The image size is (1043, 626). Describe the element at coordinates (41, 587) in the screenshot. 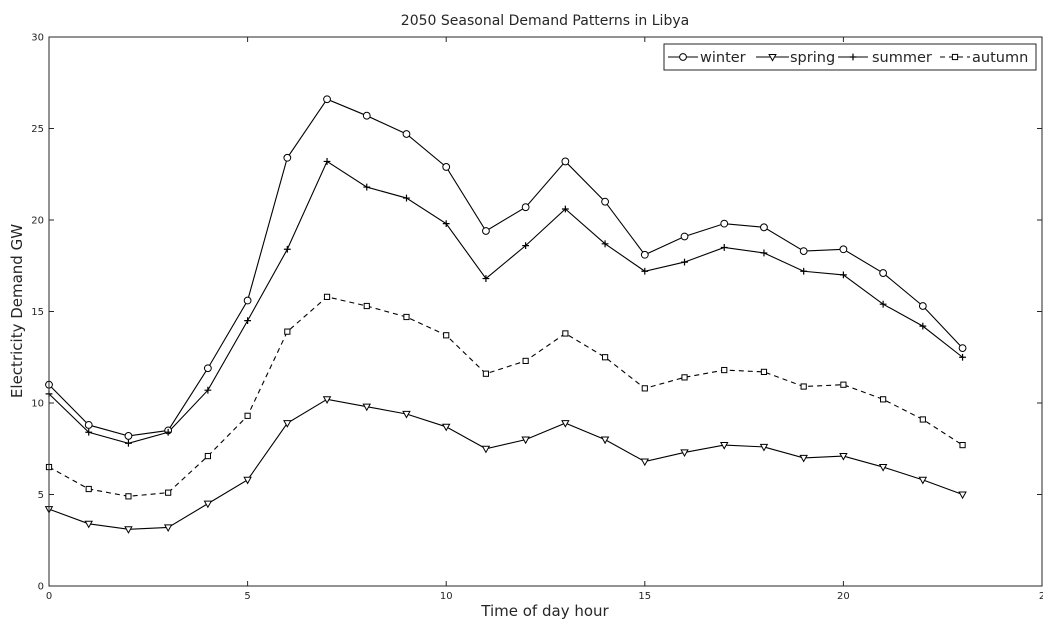

I see `y-tick-label: 0` at that location.